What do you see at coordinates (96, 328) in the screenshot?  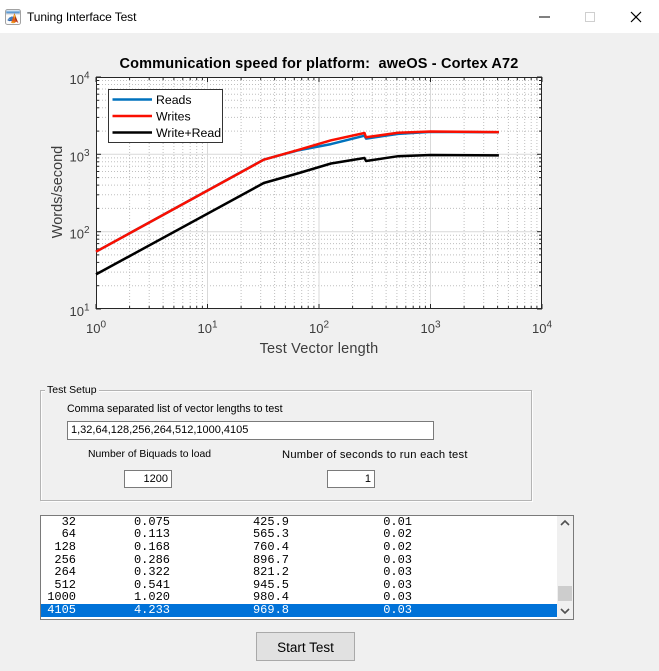 I see `svg-text: 10⁰` at bounding box center [96, 328].